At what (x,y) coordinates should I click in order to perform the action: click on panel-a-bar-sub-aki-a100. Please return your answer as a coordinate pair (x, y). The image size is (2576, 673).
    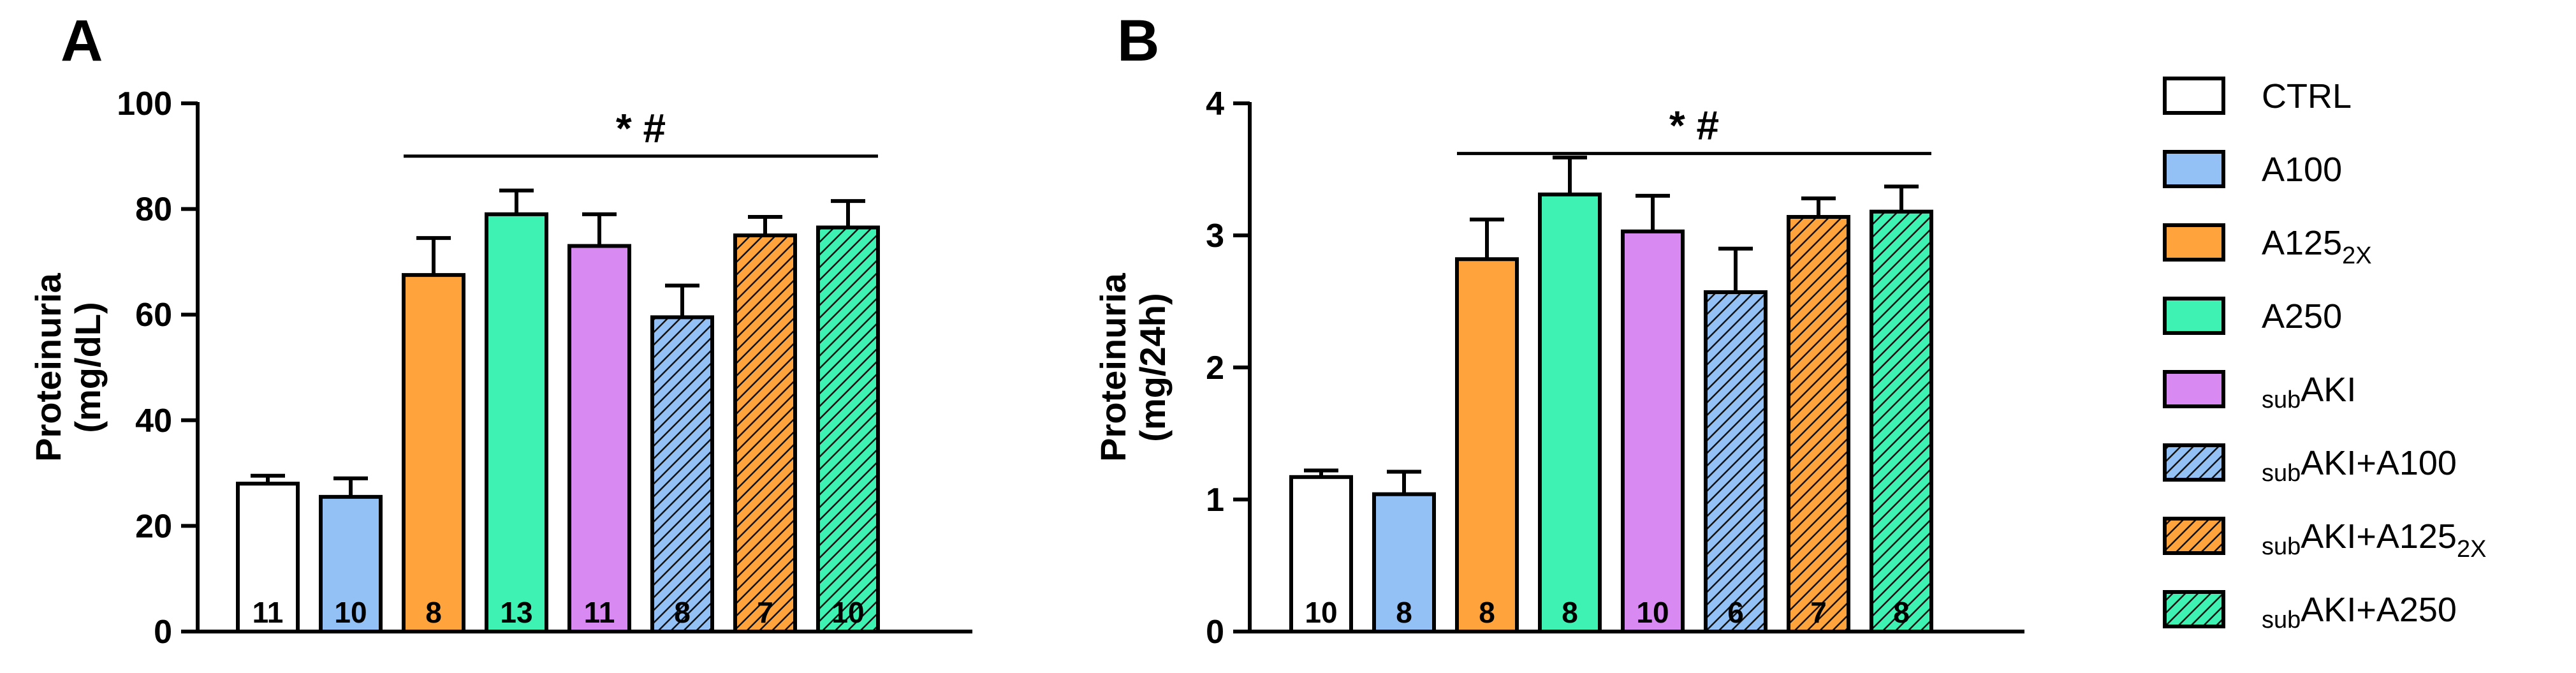
    Looking at the image, I should click on (682, 474).